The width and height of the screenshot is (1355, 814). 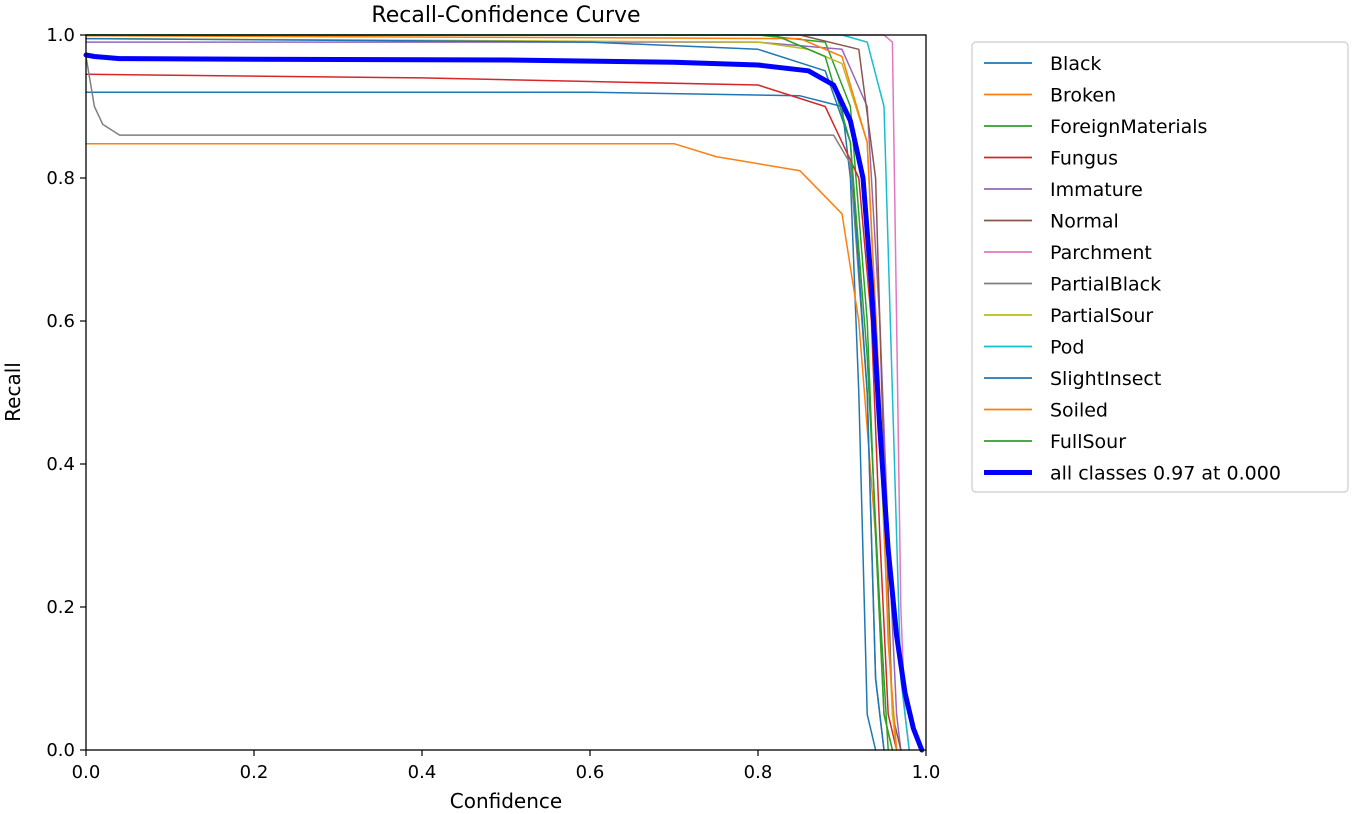 What do you see at coordinates (60, 178) in the screenshot?
I see `y-tick-label: 0.8` at bounding box center [60, 178].